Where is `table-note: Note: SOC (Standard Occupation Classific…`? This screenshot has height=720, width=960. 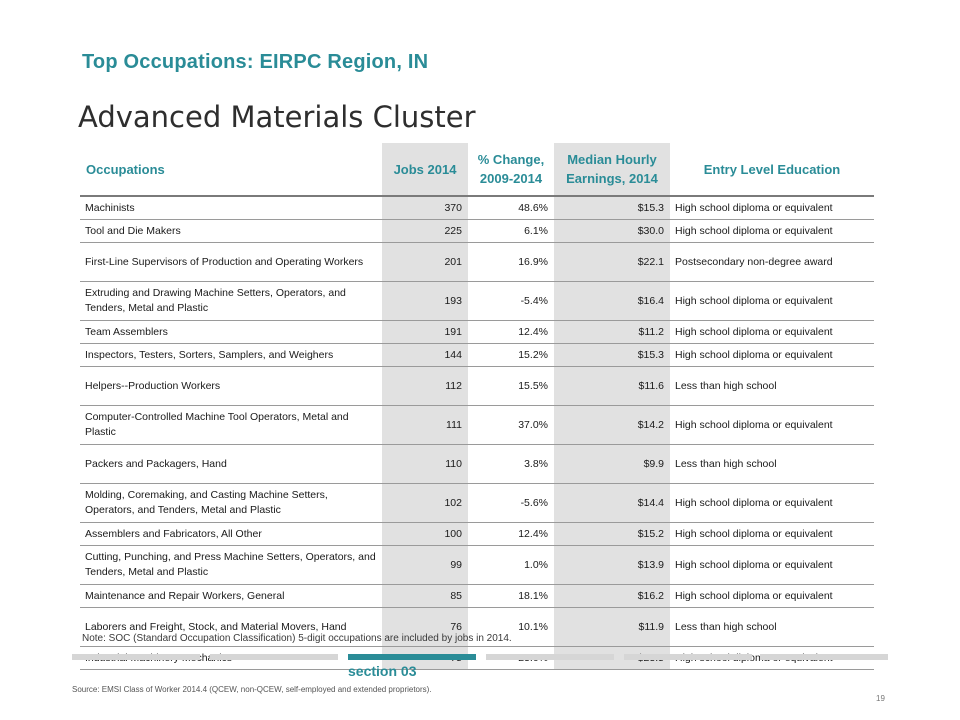 table-note: Note: SOC (Standard Occupation Classific… is located at coordinates (297, 638).